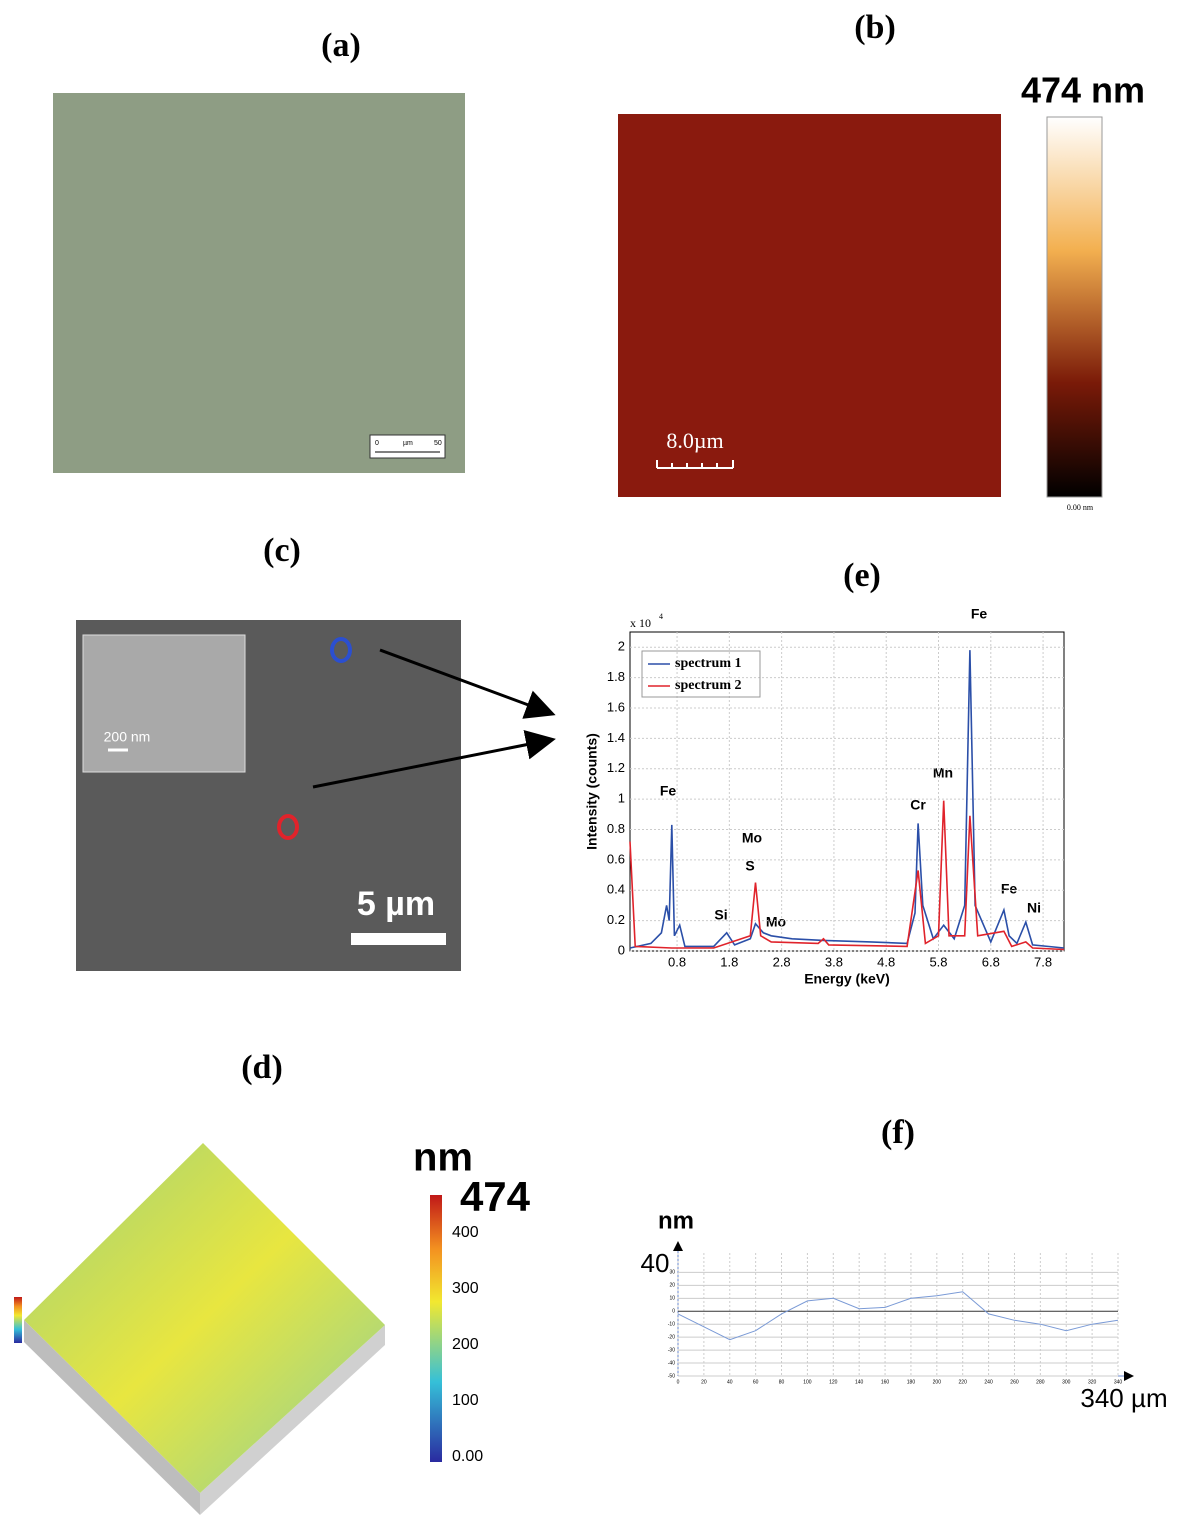  Describe the element at coordinates (756, 1382) in the screenshot. I see `x-tick-label: 60` at that location.